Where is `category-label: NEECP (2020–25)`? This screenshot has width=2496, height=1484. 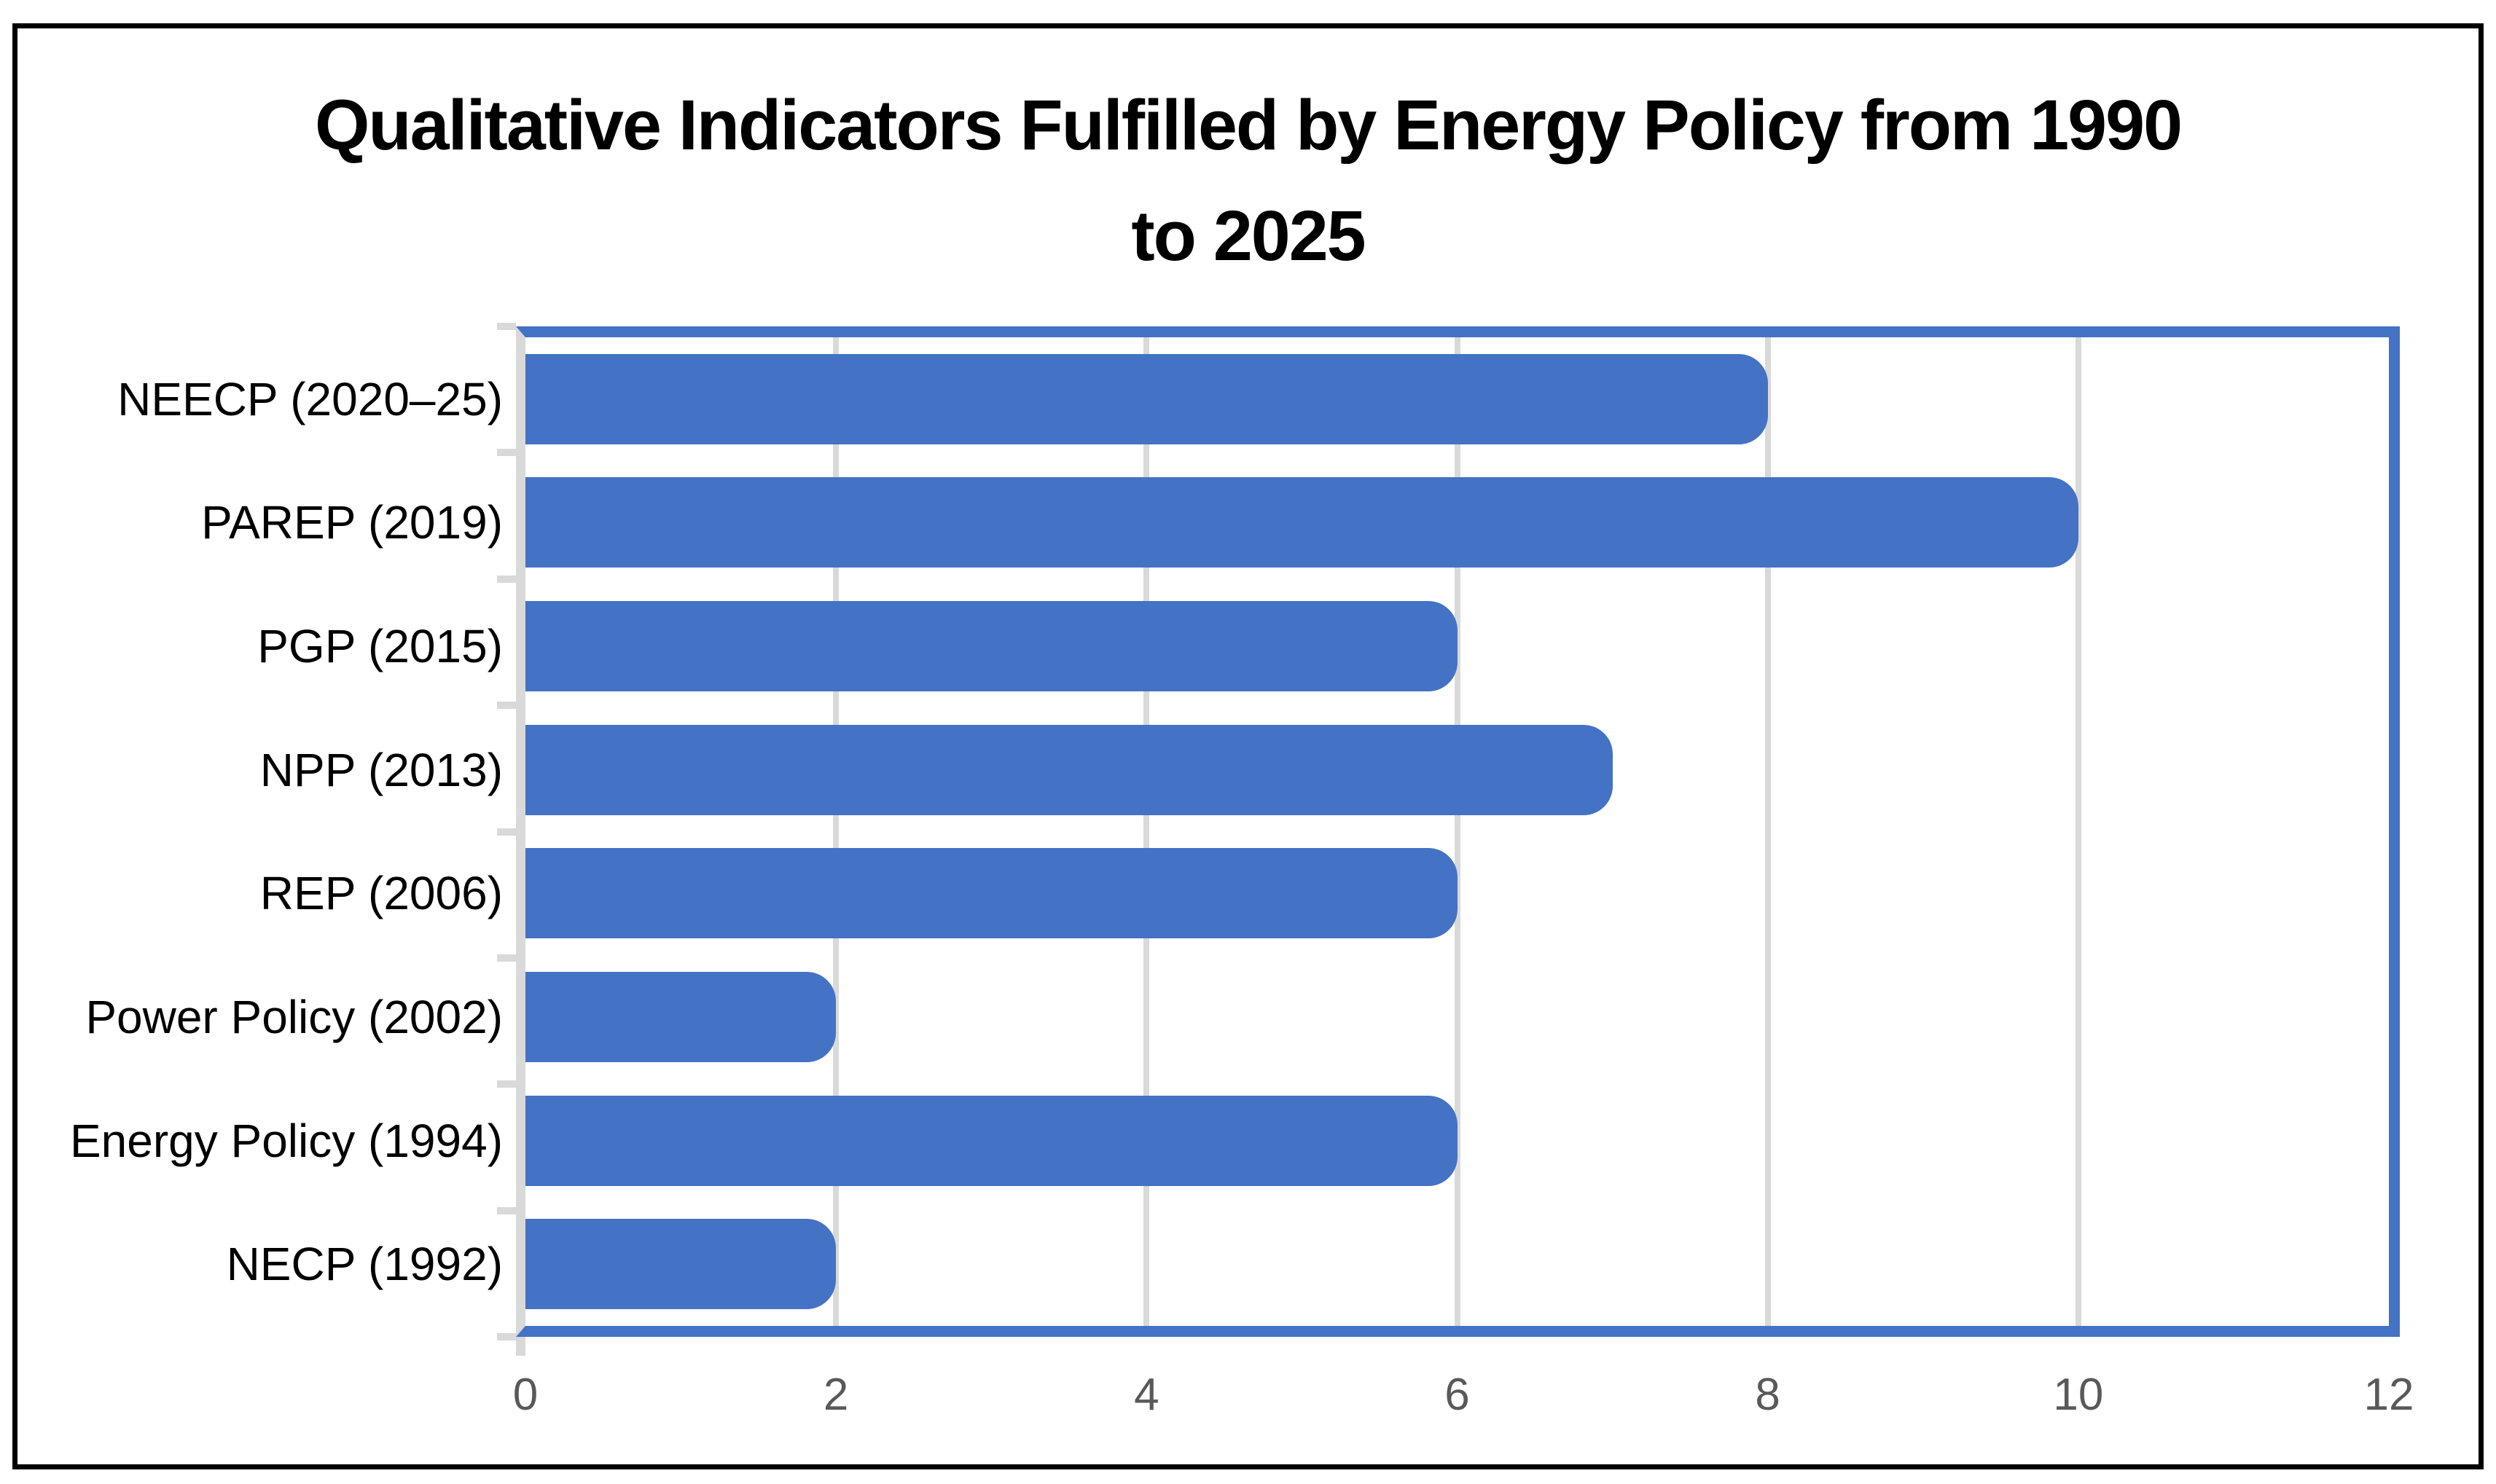
category-label: NEECP (2020–25) is located at coordinates (310, 398).